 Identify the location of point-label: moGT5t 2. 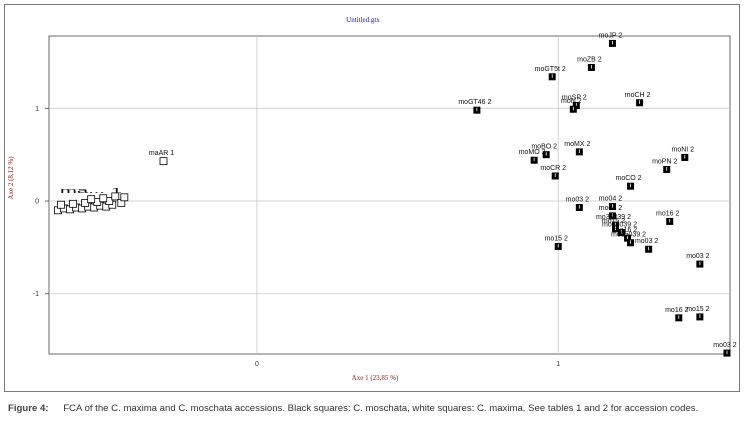
(550, 69).